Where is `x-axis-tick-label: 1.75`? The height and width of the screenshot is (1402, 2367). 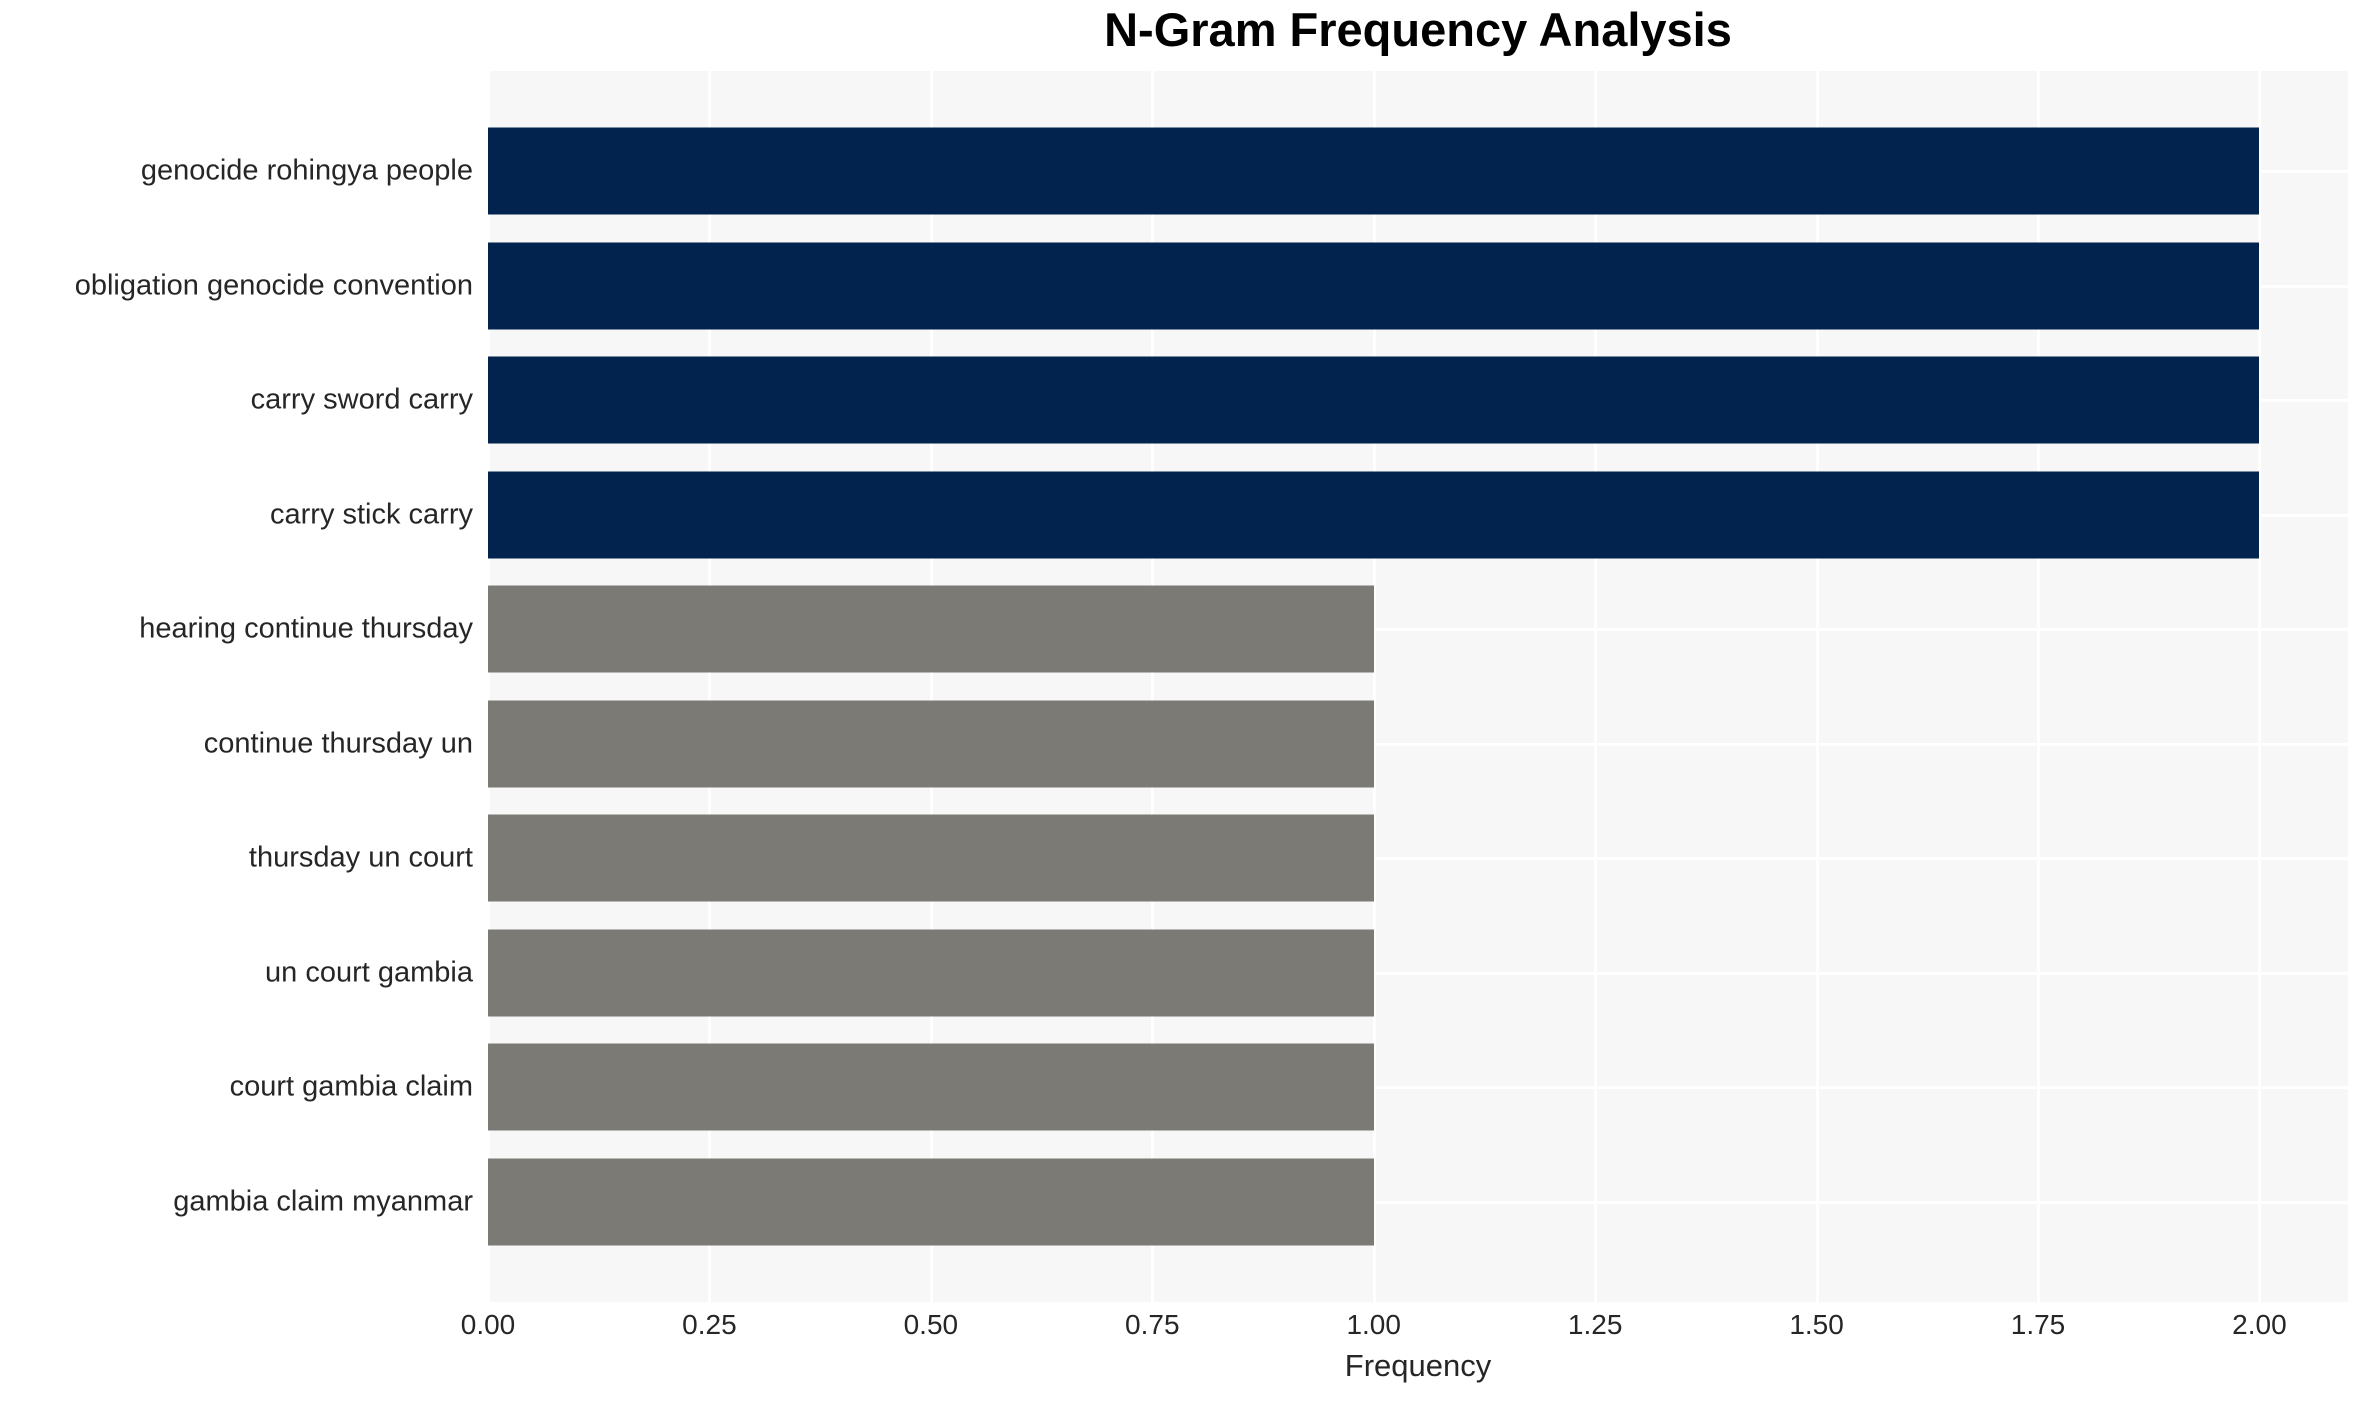
x-axis-tick-label: 1.75 is located at coordinates (2038, 1324).